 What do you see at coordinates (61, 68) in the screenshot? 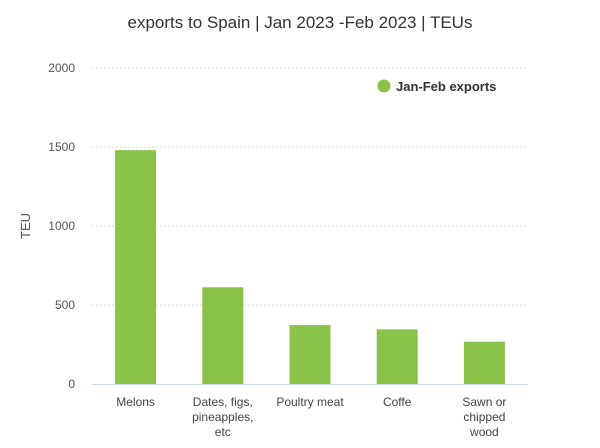
I see `y-tick-label: 2000` at bounding box center [61, 68].